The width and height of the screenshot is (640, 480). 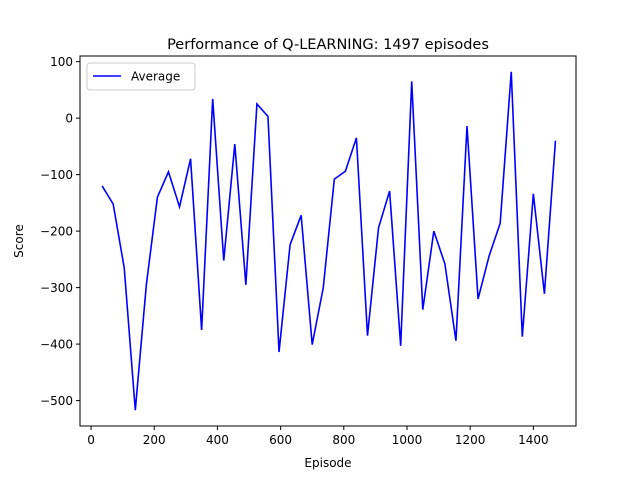 What do you see at coordinates (407, 440) in the screenshot?
I see `x-tick-label: 1000` at bounding box center [407, 440].